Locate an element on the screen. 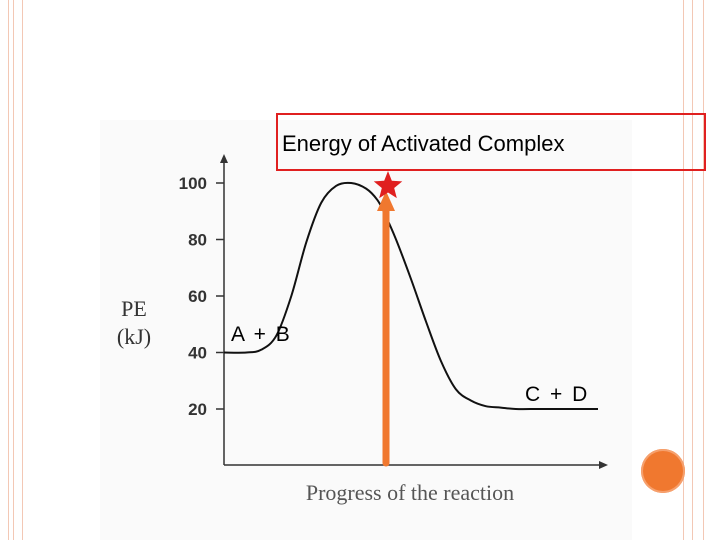  y-tick-label: 80 is located at coordinates (197, 240).